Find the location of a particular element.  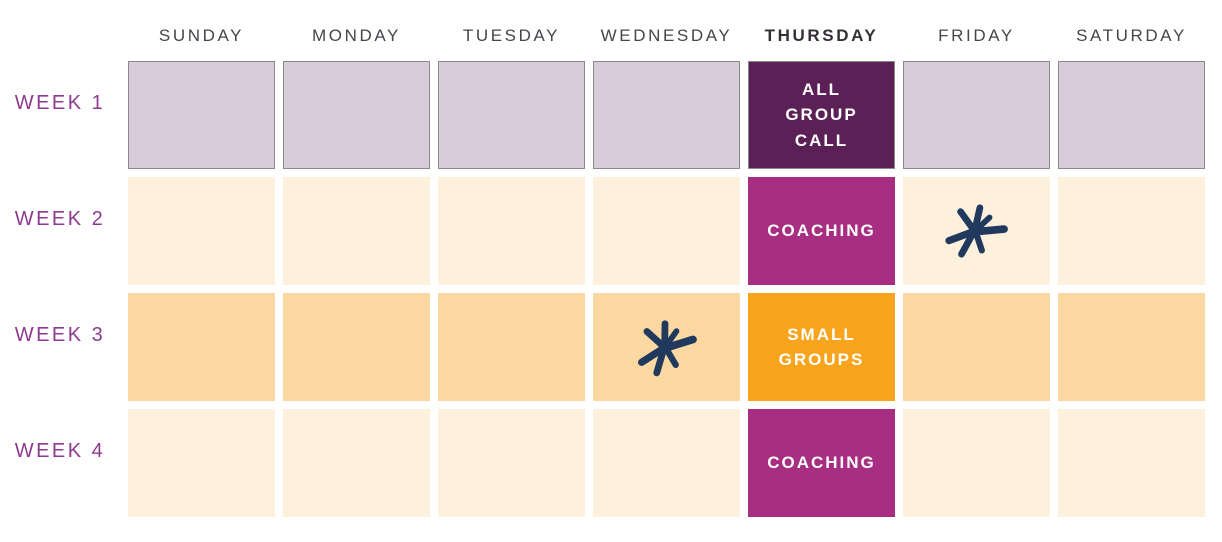

cell-week3-wednesday-marked is located at coordinates (666, 347).